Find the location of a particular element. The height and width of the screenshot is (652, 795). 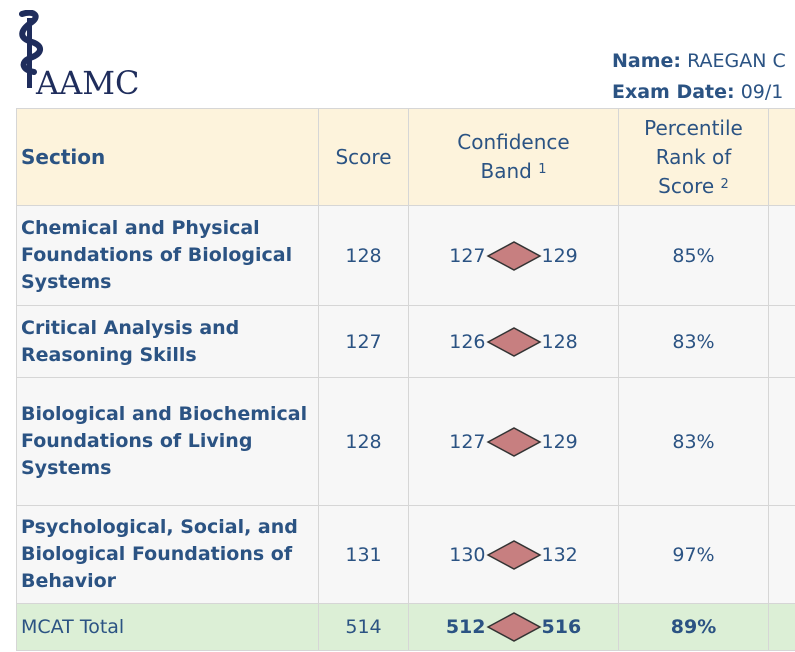

header-confidence-band: Confidence Band 1 is located at coordinates (513, 157).